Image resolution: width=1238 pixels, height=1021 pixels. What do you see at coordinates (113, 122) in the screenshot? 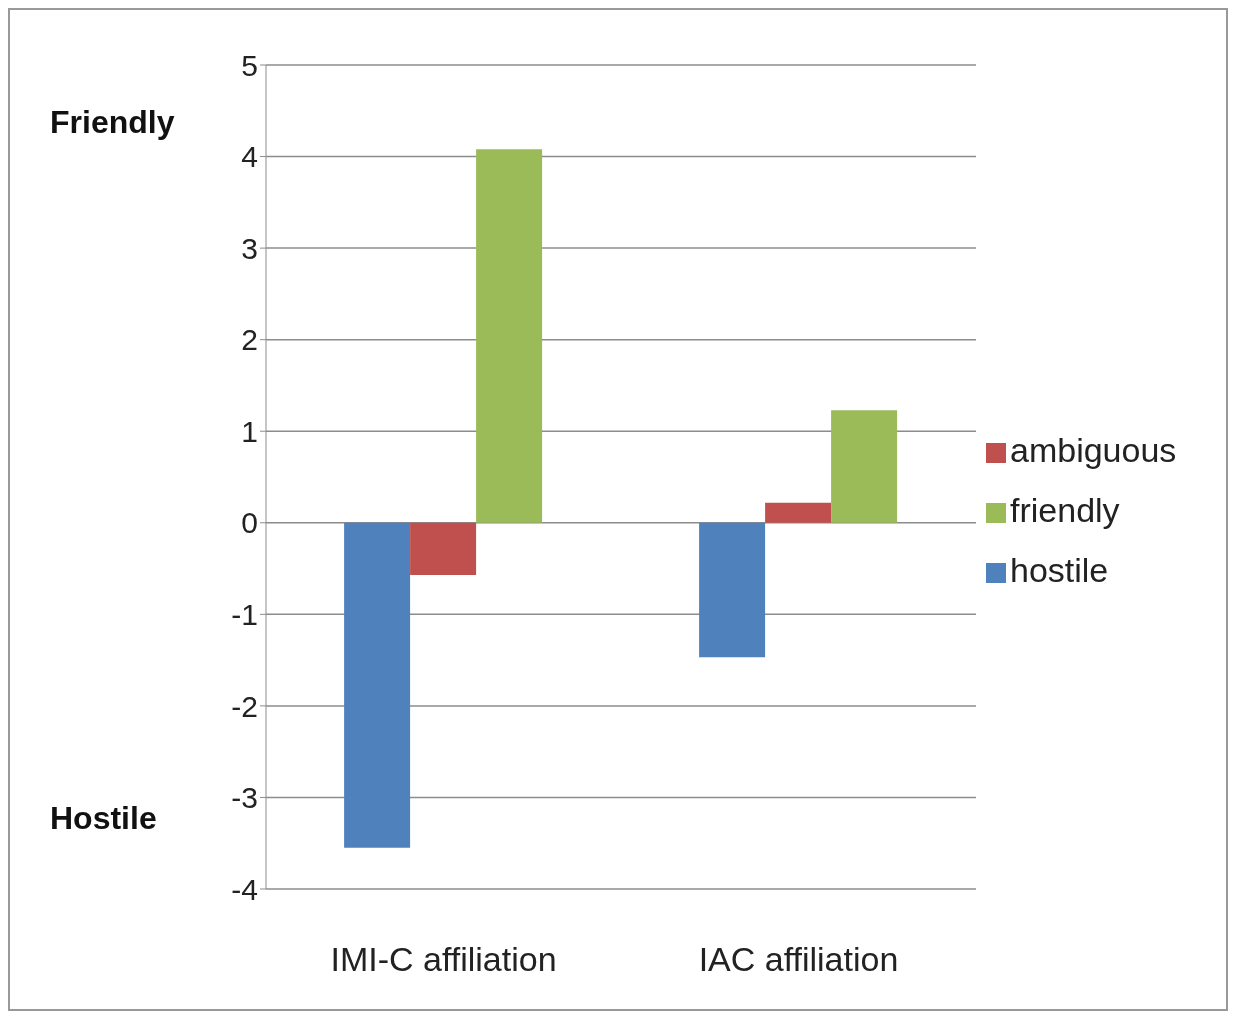
I see `text: Friendly` at bounding box center [113, 122].